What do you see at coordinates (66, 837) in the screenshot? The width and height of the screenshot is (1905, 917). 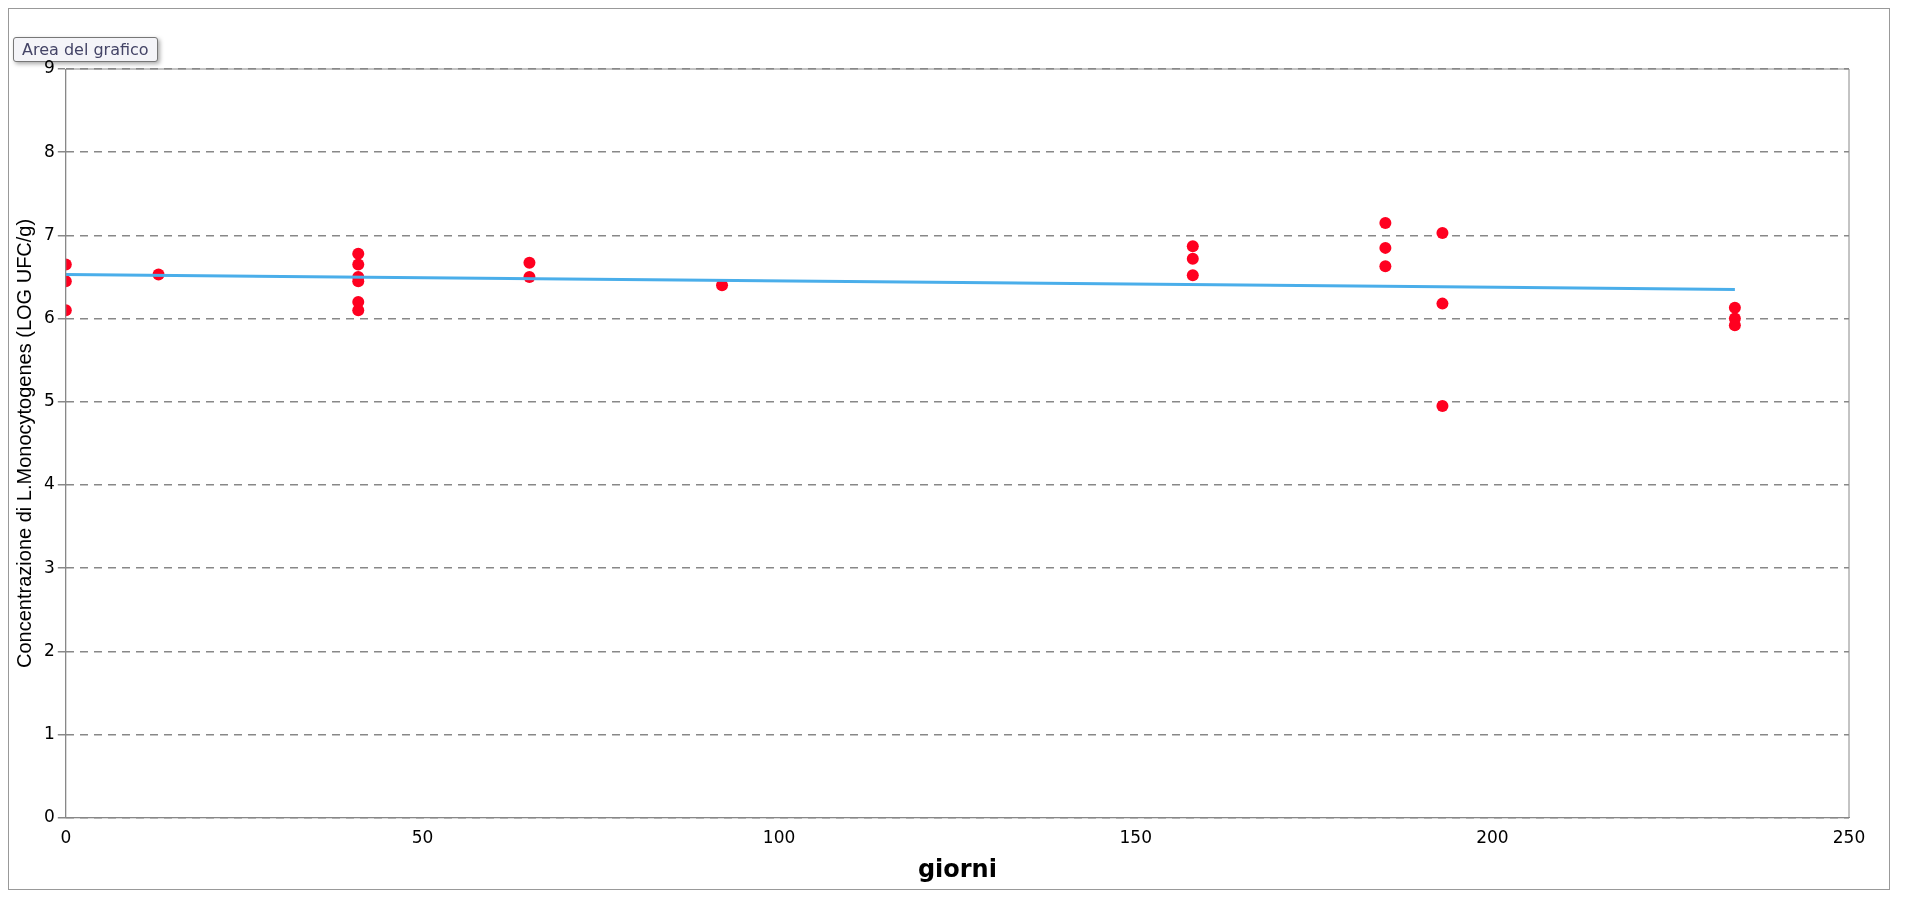 I see `x-tick-label: 0` at bounding box center [66, 837].